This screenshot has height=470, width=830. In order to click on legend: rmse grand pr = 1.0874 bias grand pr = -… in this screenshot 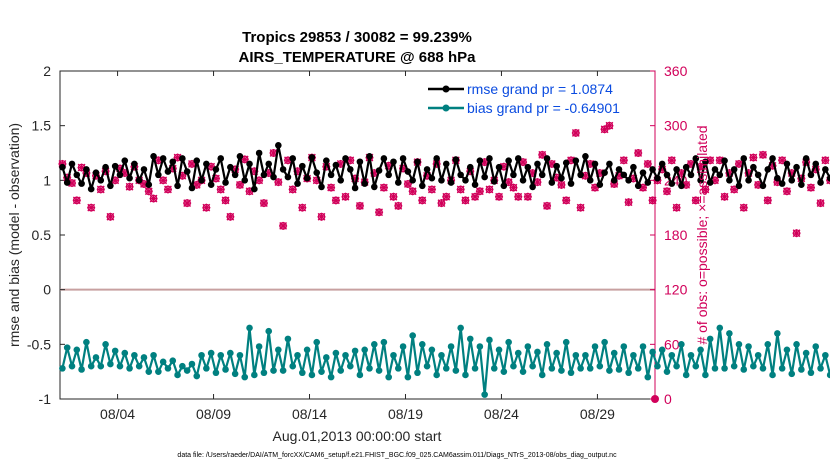, I will do `click(536, 98)`.